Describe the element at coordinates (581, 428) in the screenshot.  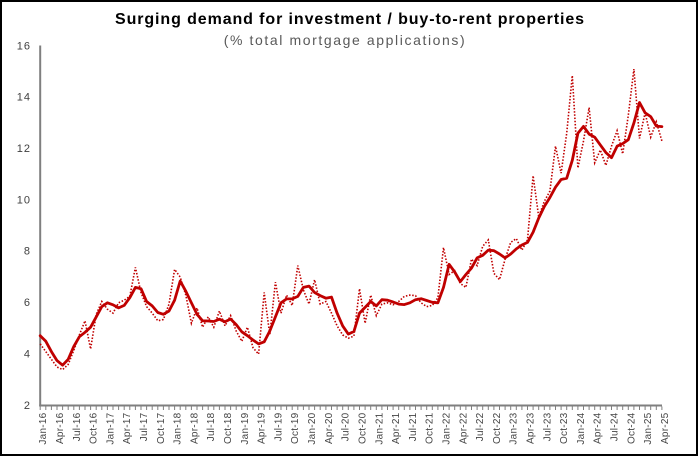
I see `svg-text: Jan-24` at that location.